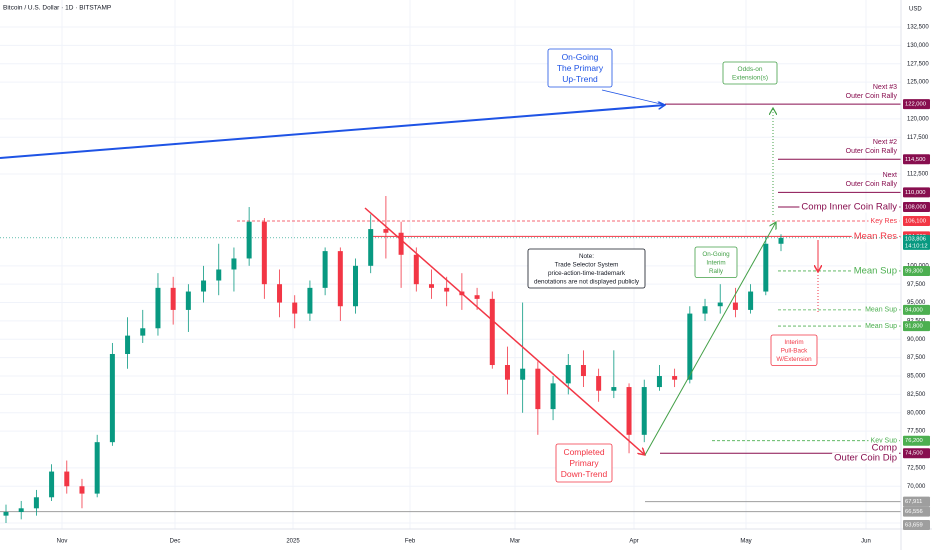 This screenshot has height=550, width=932. Describe the element at coordinates (584, 474) in the screenshot. I see `callout-text: Down-Trend` at that location.